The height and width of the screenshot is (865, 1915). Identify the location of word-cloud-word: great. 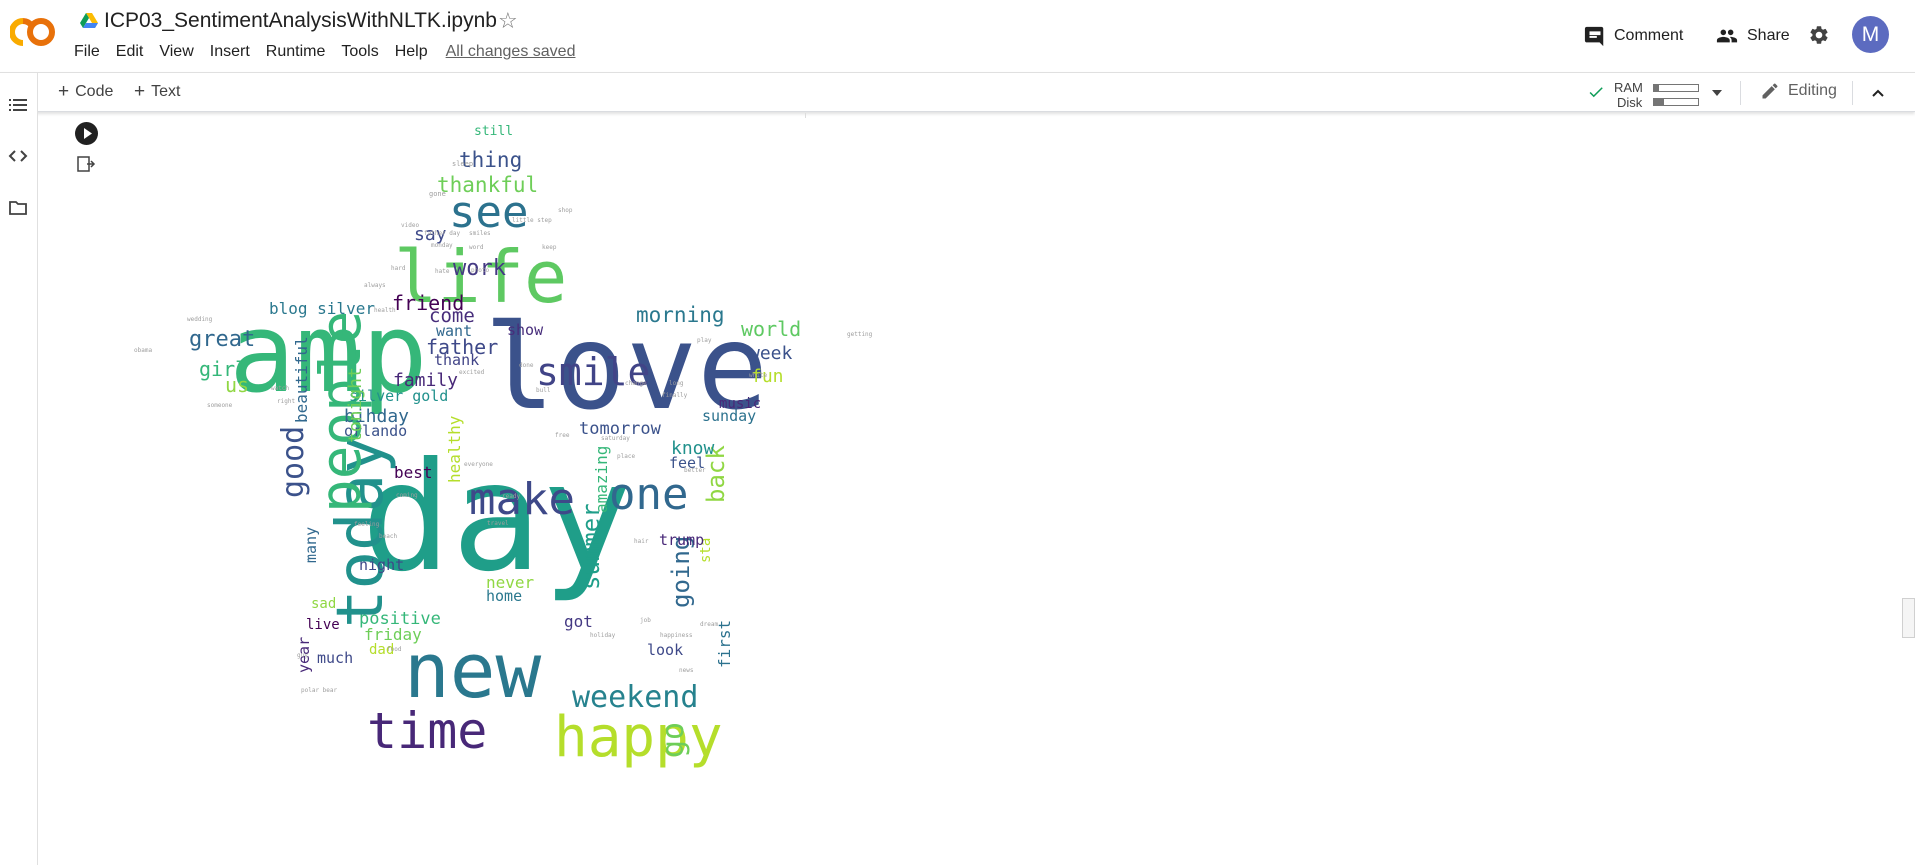
(222, 339).